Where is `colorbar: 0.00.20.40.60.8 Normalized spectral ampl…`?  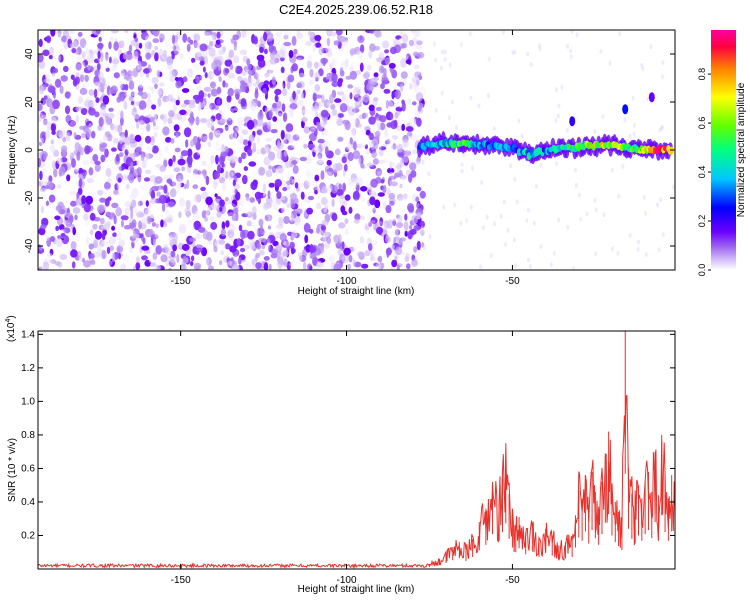 colorbar: 0.00.20.40.60.8 Normalized spectral ampl… is located at coordinates (722, 153).